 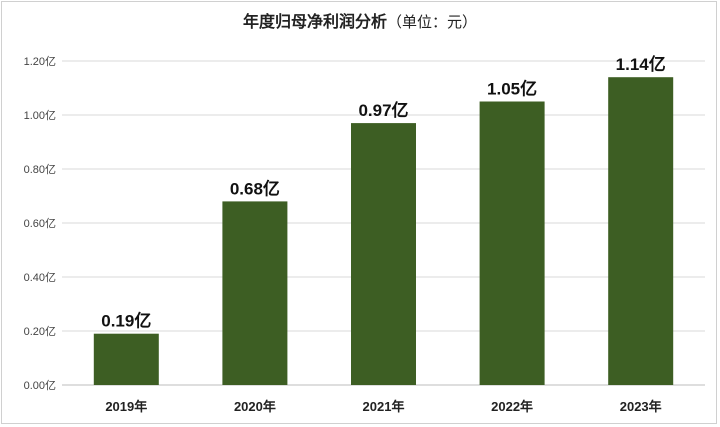 What do you see at coordinates (40, 385) in the screenshot?
I see `y-tick-label: 0.00亿` at bounding box center [40, 385].